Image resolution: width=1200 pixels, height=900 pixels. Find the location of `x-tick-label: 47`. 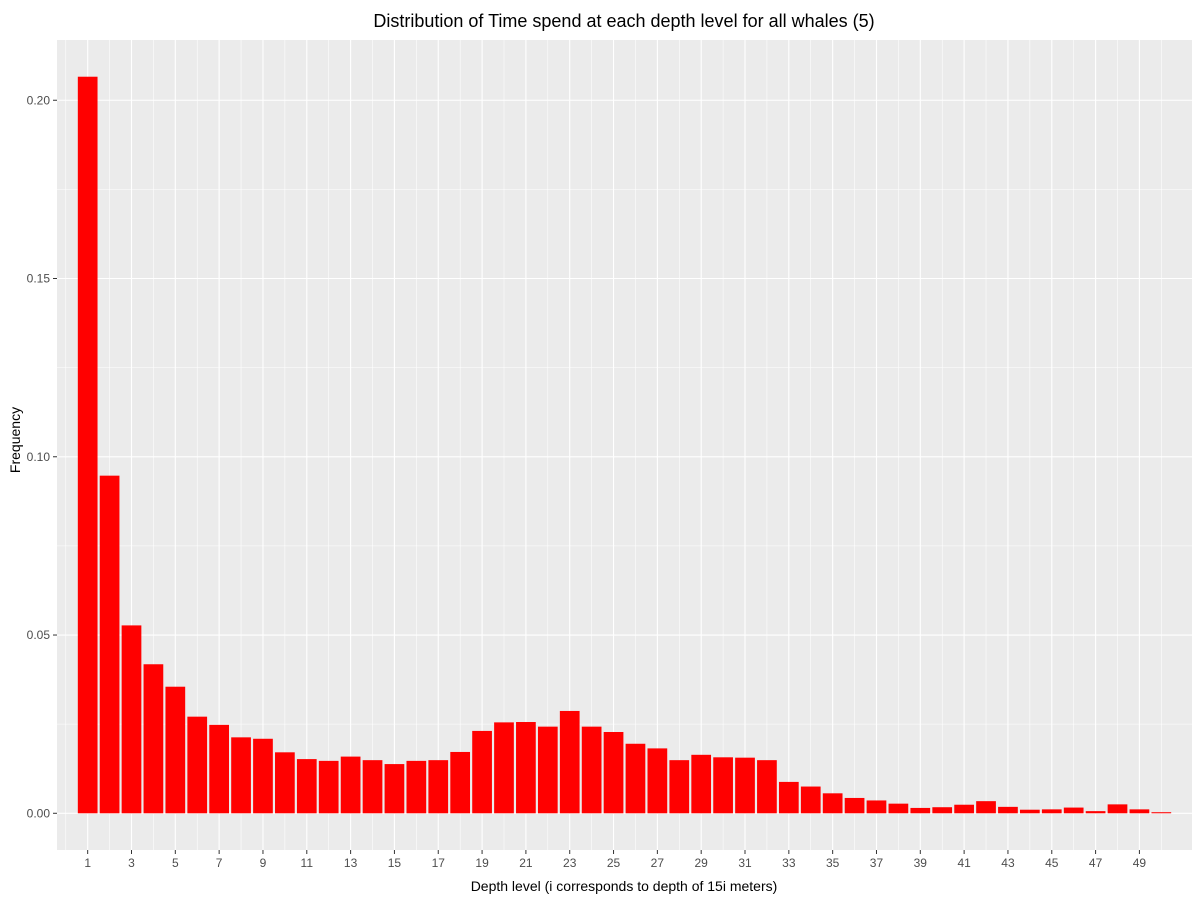

x-tick-label: 47 is located at coordinates (1096, 863).